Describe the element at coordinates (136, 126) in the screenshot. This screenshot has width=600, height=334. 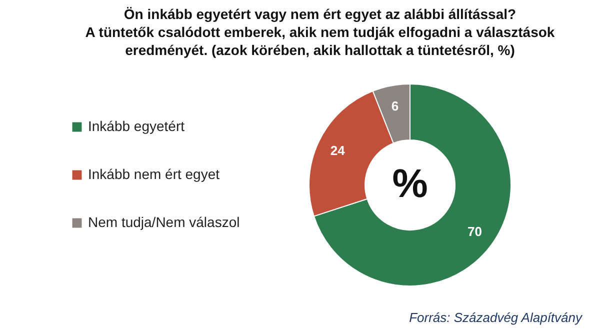
I see `legend-label: Inkább egyetért` at that location.